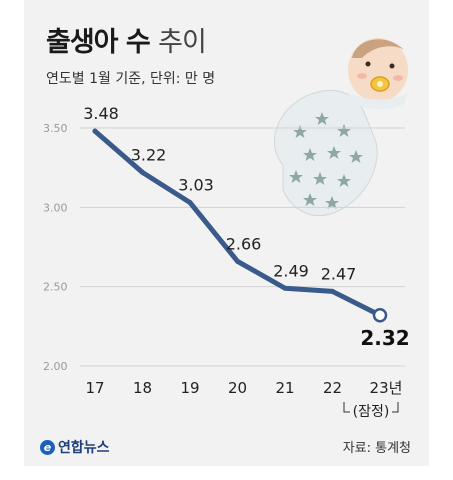 Image resolution: width=453 pixels, height=480 pixels. I want to click on x-tick-label: 21, so click(284, 388).